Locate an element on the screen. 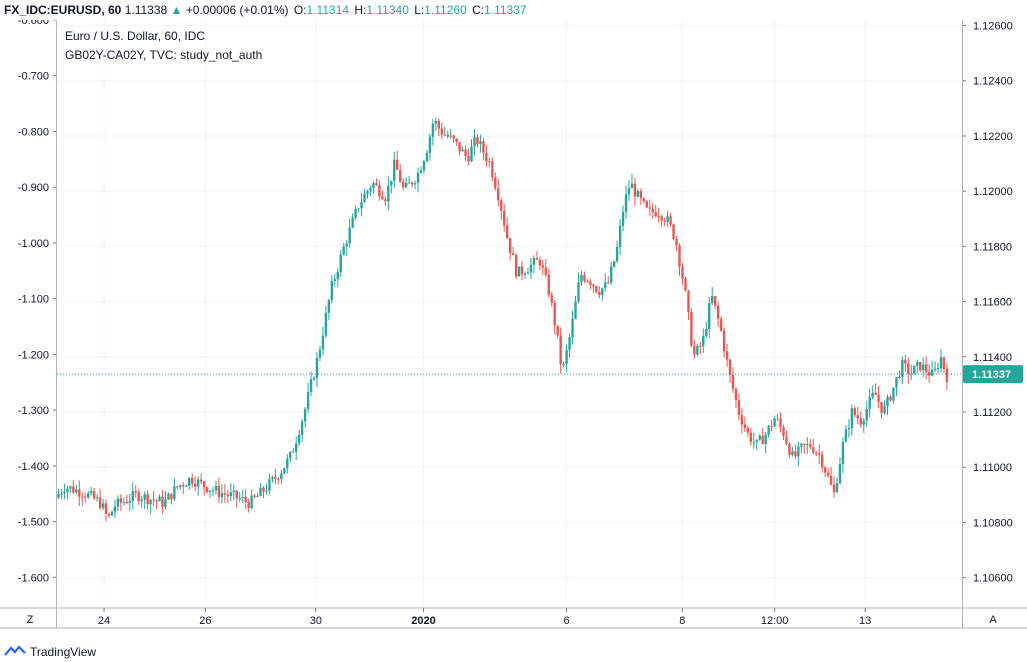  tradingview-brand: TradingView is located at coordinates (63, 652).